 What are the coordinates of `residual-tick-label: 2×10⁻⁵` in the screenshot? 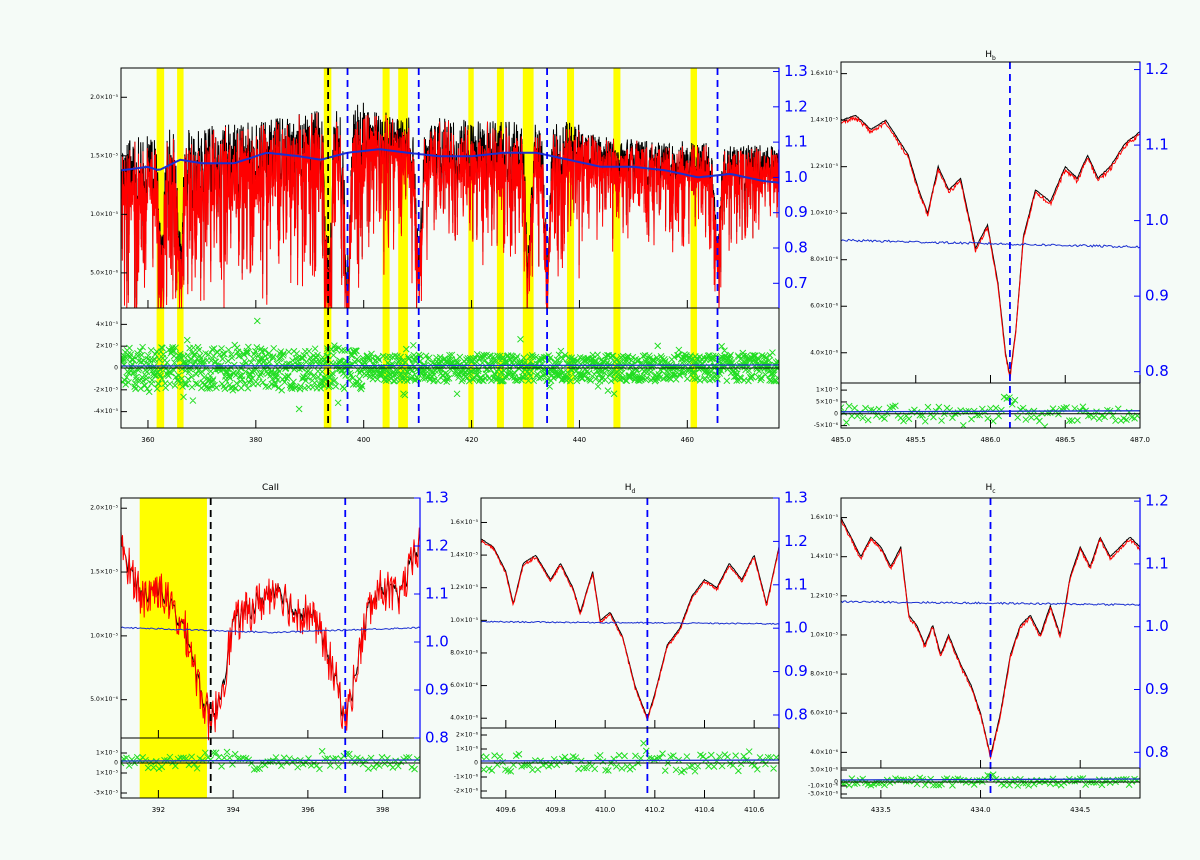 It's located at (107, 346).